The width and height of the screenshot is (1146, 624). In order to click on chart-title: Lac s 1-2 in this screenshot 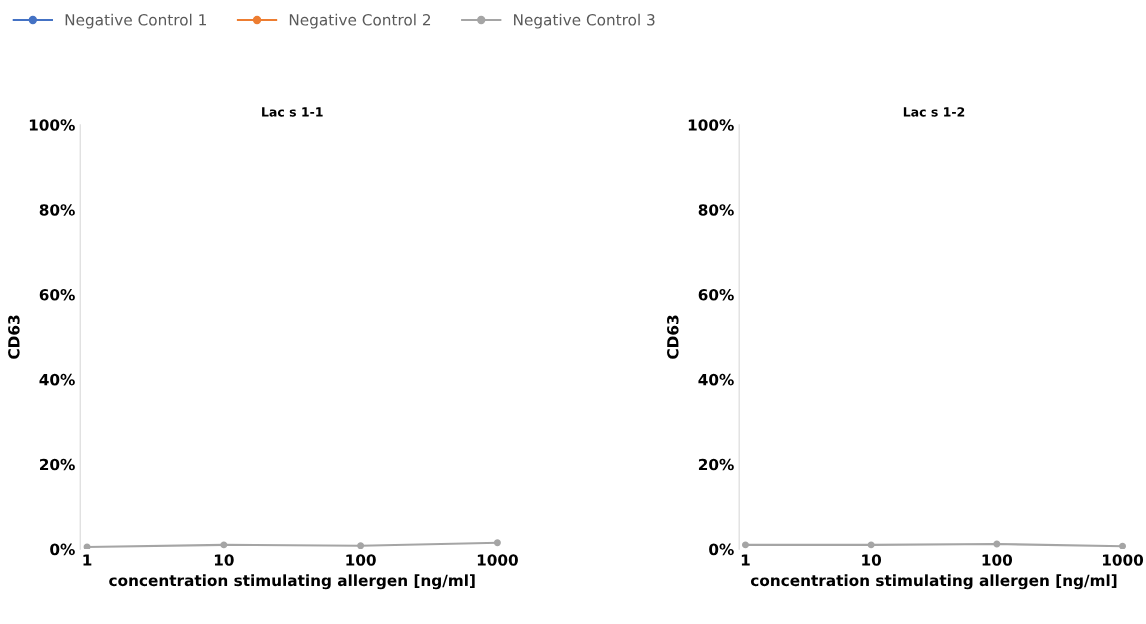, I will do `click(934, 112)`.